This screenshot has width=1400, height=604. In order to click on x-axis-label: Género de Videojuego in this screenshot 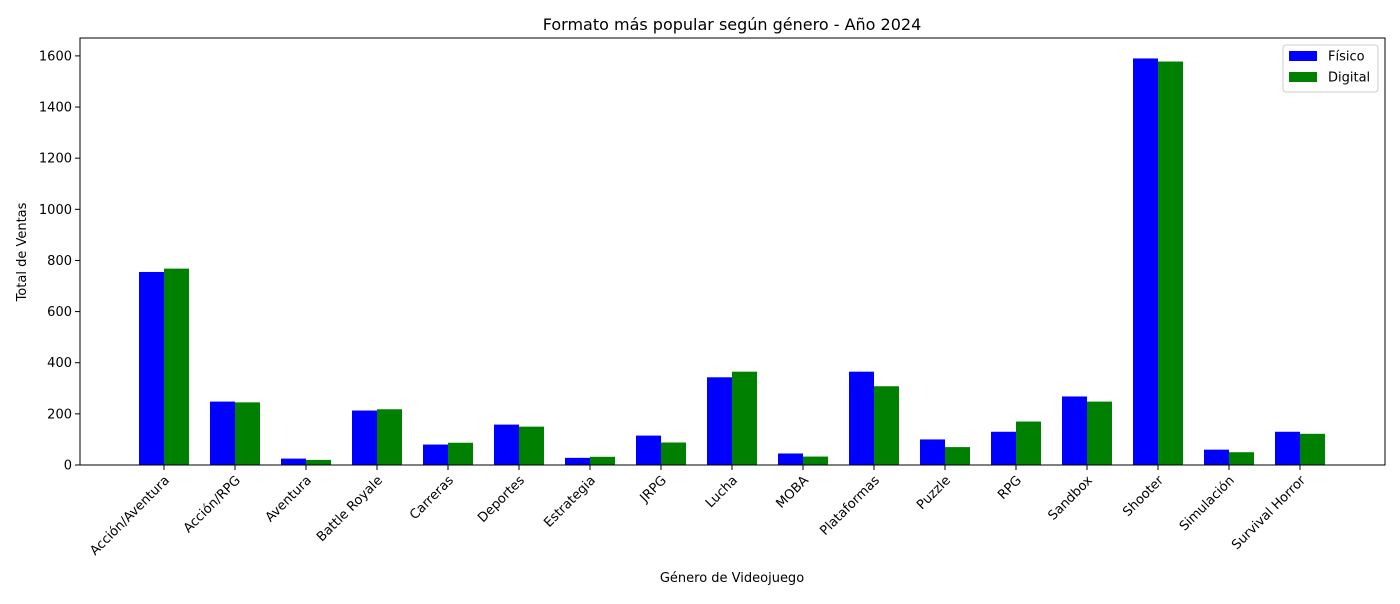, I will do `click(732, 578)`.